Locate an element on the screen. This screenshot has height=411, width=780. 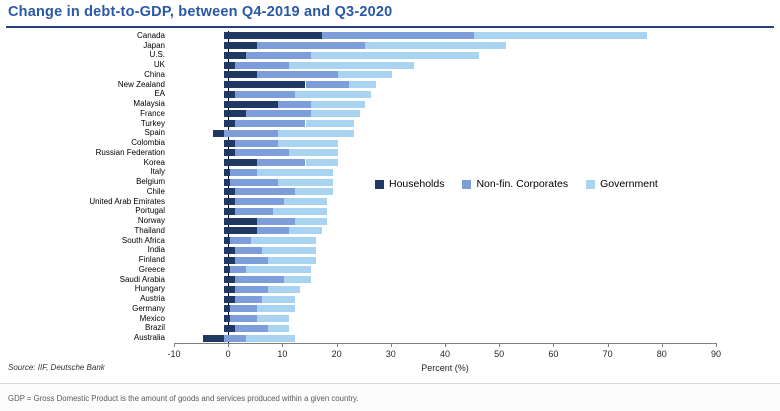
chart-row: Spain is located at coordinates (390, 134).